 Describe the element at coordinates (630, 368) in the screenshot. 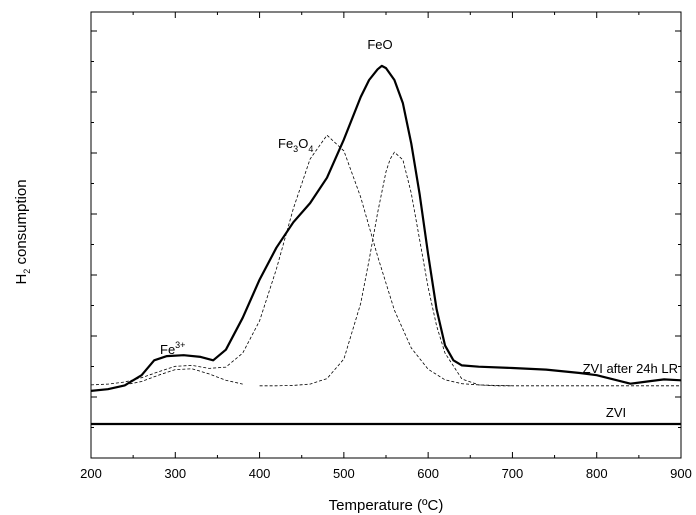

I see `annotation-zvi-after: ZVI after 24h LR` at that location.